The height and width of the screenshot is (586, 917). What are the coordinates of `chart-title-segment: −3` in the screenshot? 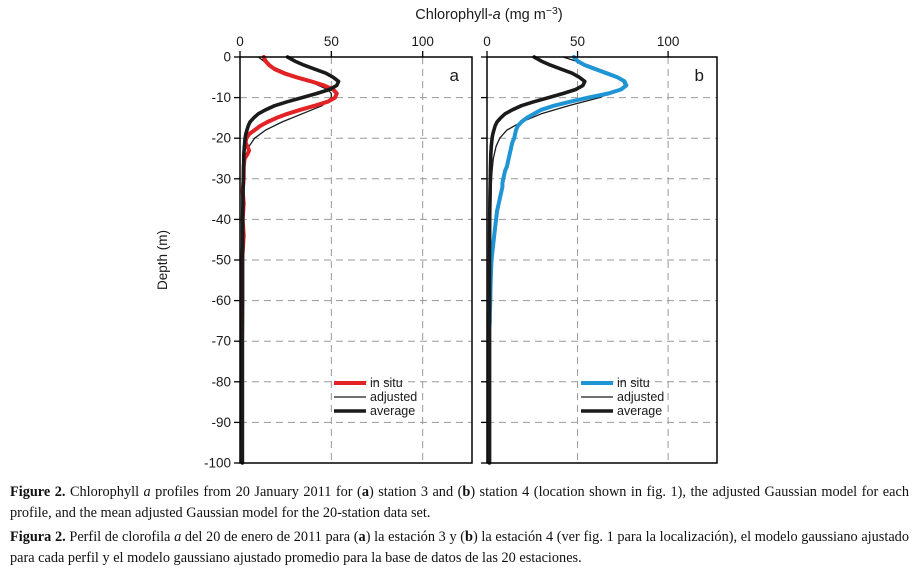 It's located at (552, 11).